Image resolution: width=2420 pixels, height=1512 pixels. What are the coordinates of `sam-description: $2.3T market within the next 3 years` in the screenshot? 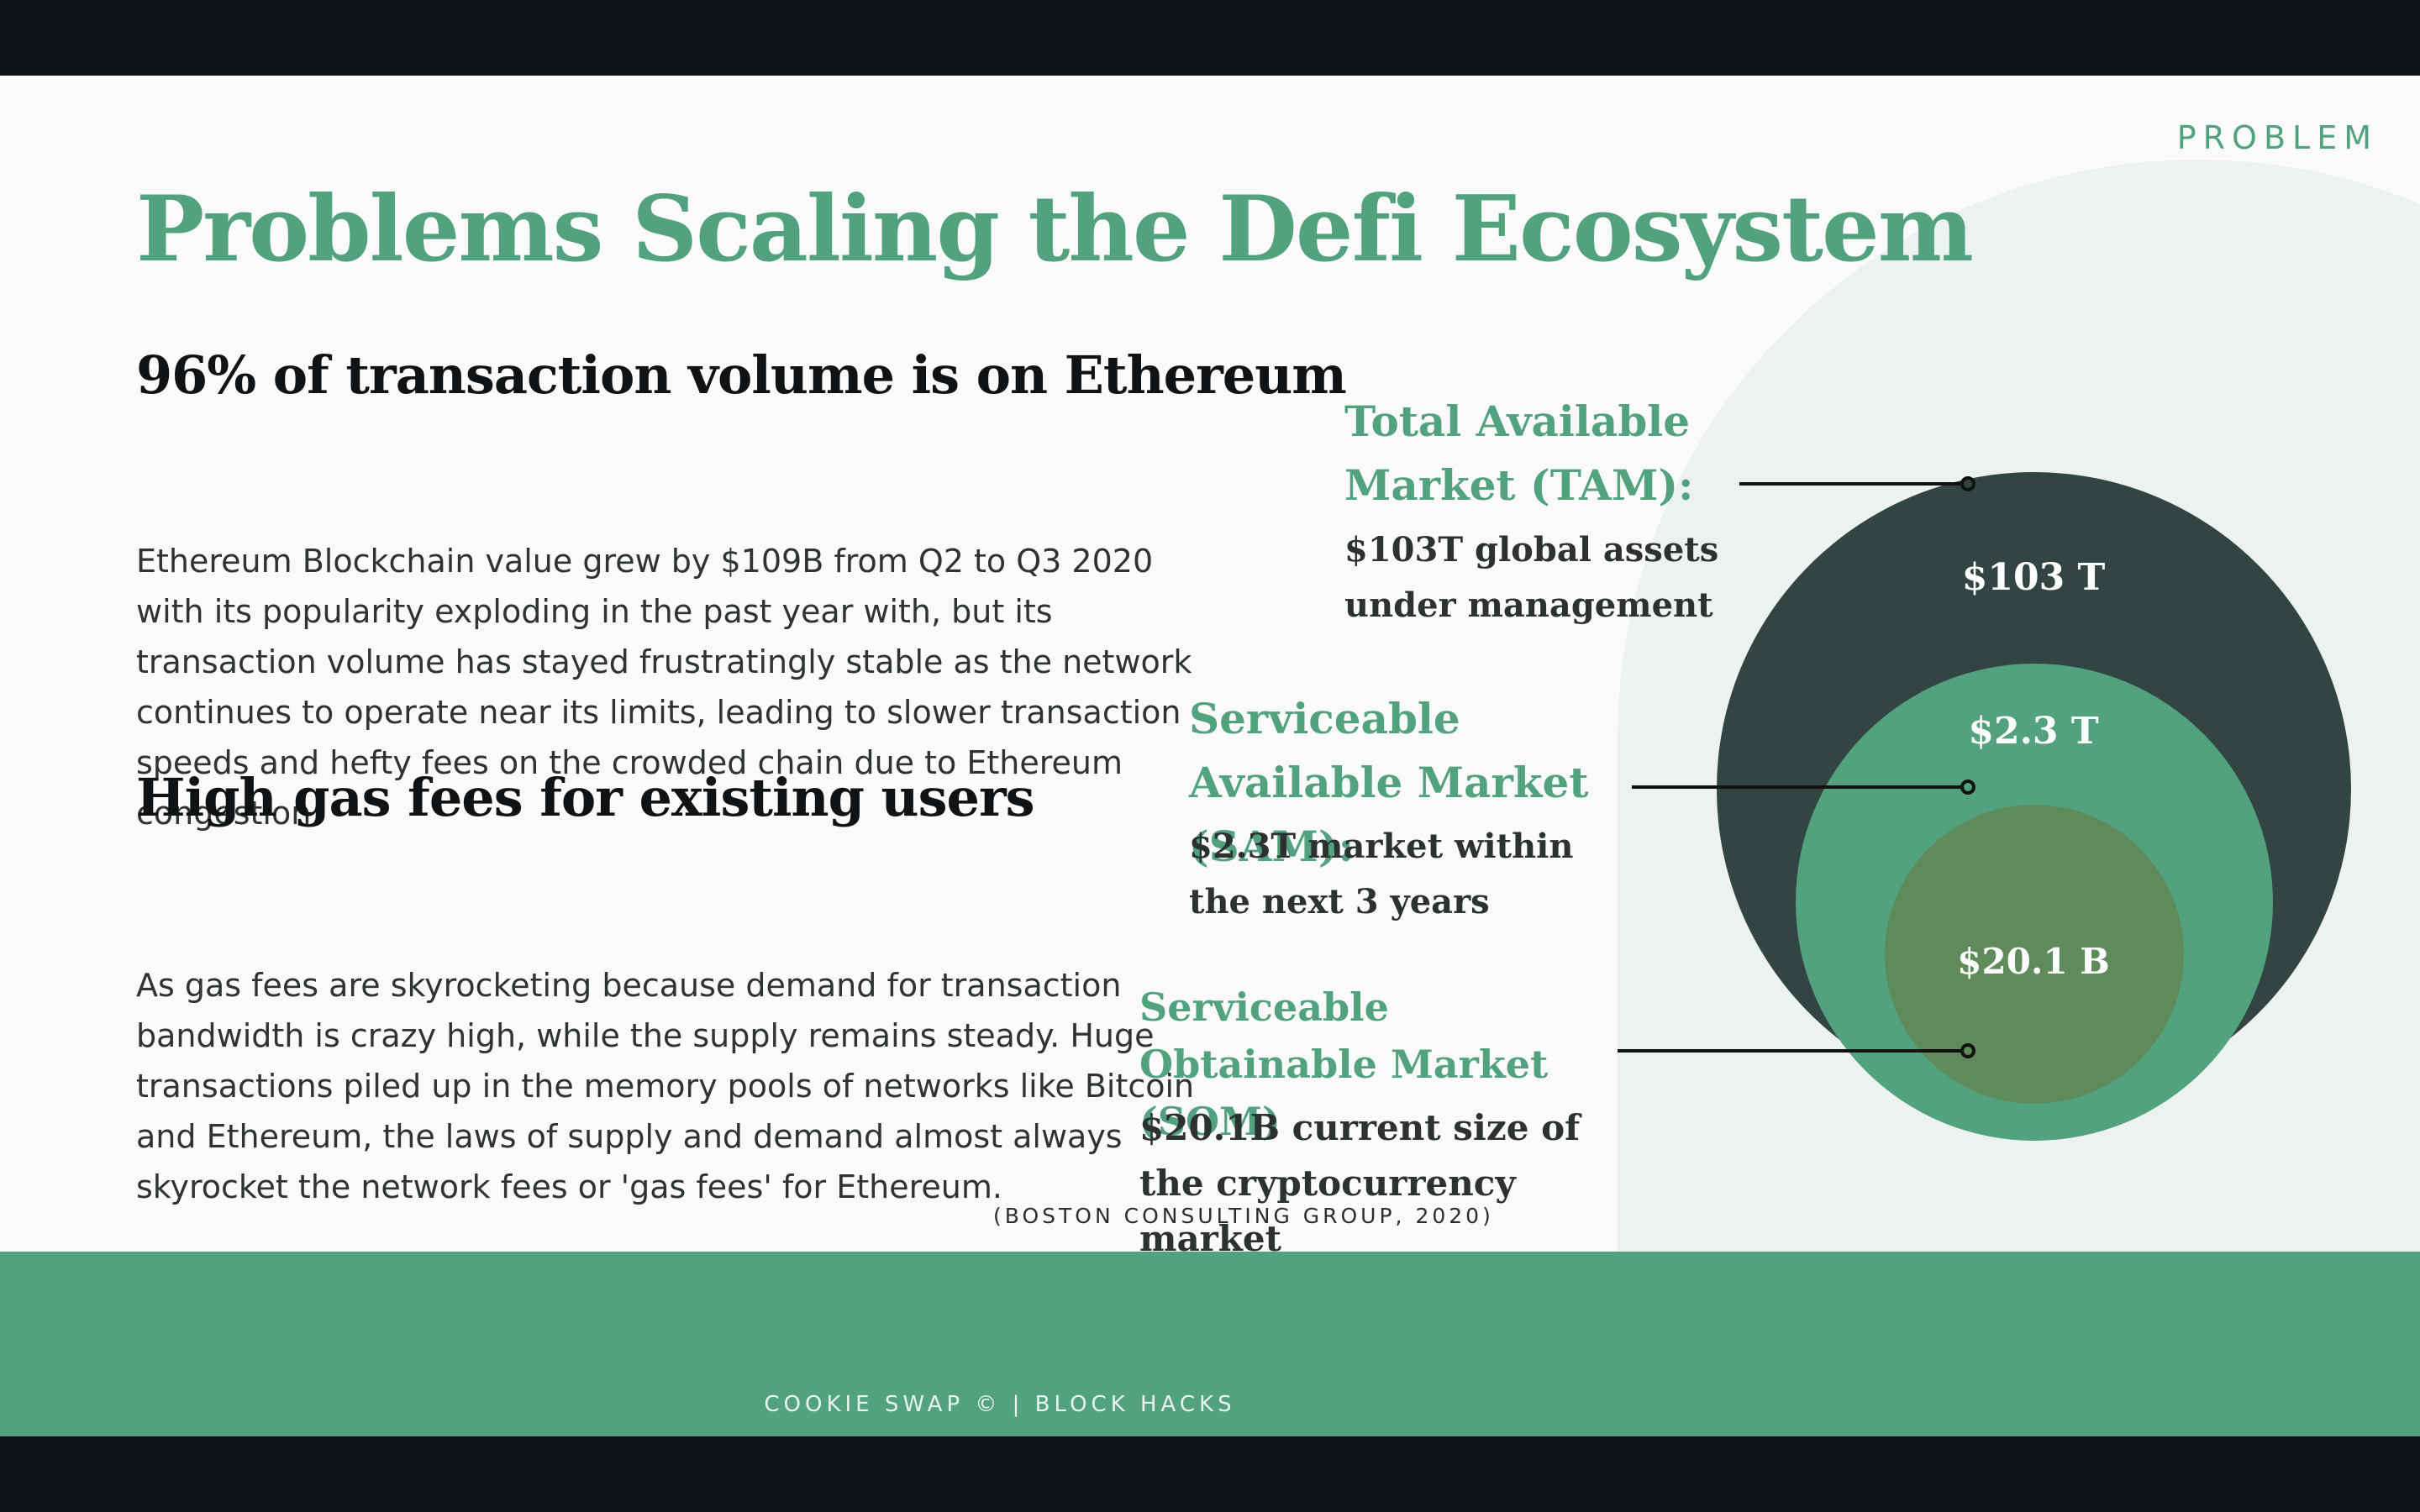 It's located at (1381, 874).